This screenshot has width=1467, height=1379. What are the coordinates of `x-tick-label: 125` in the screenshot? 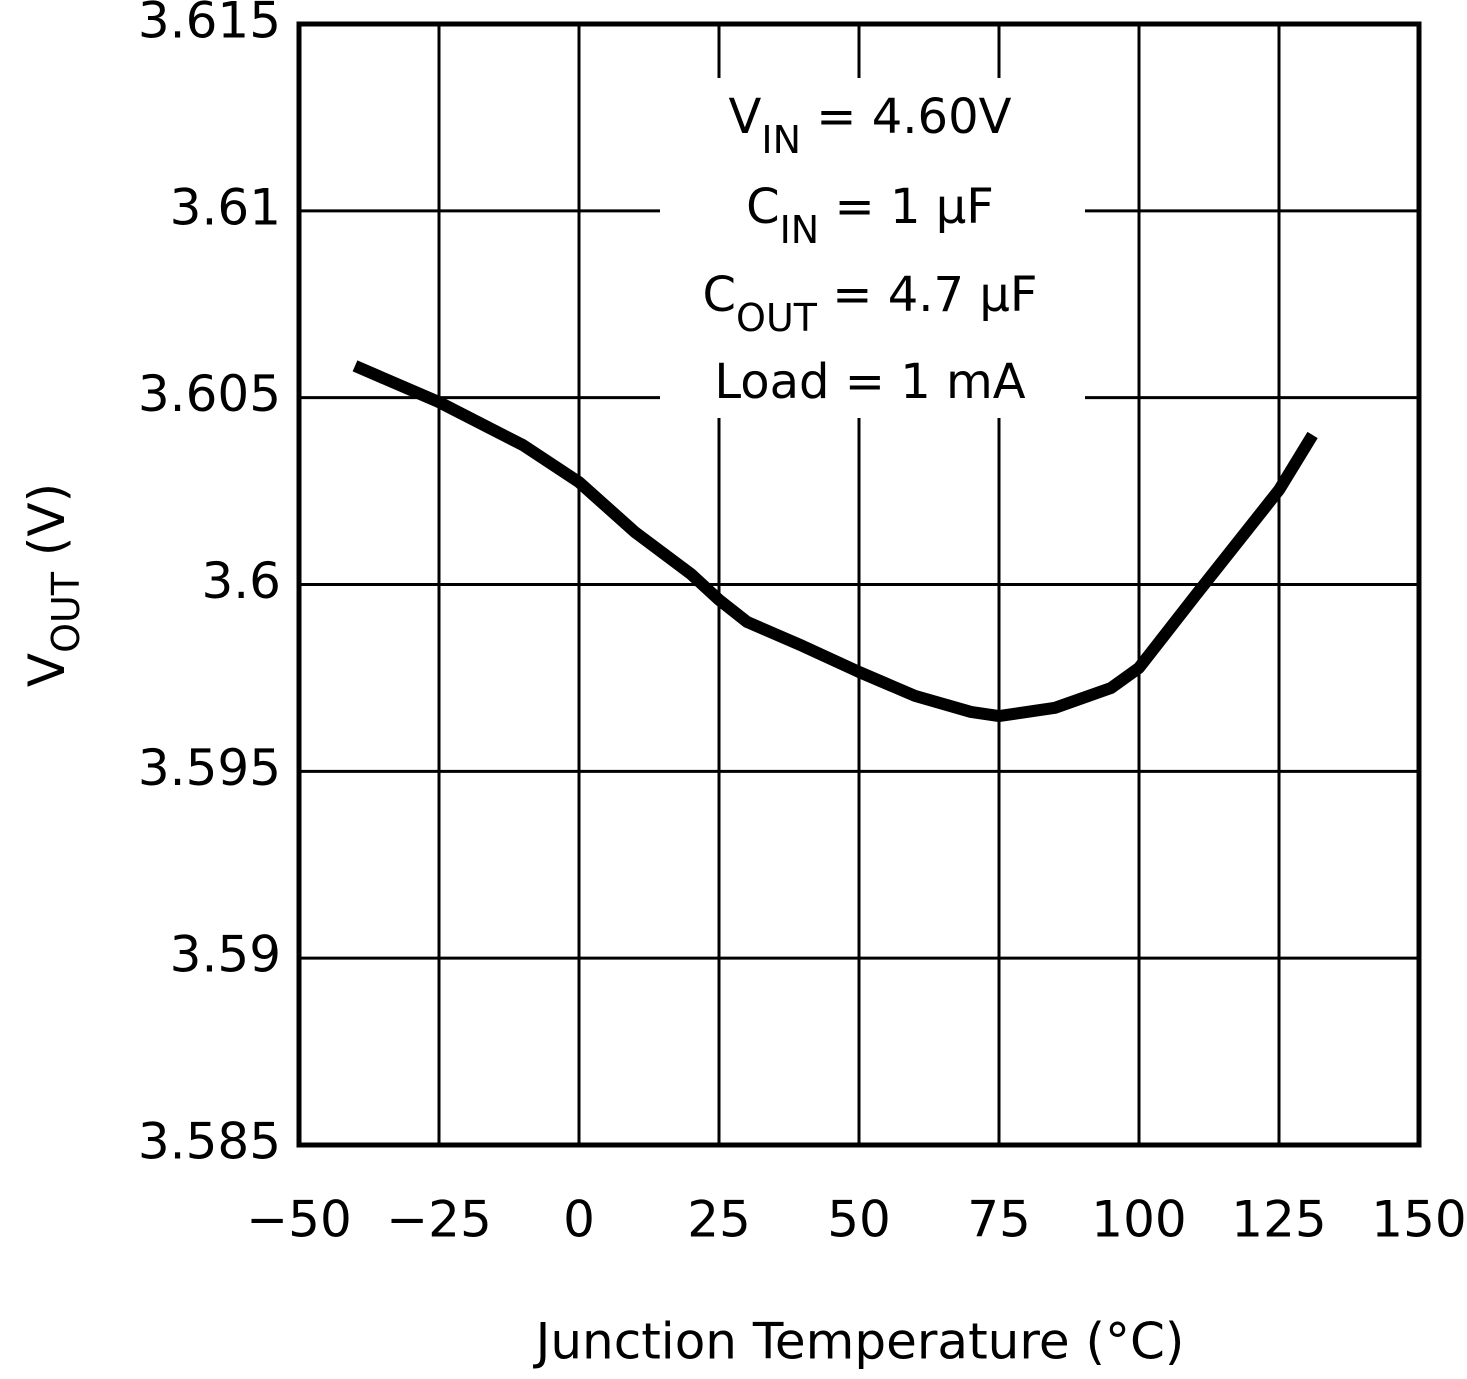 It's located at (1278, 1220).